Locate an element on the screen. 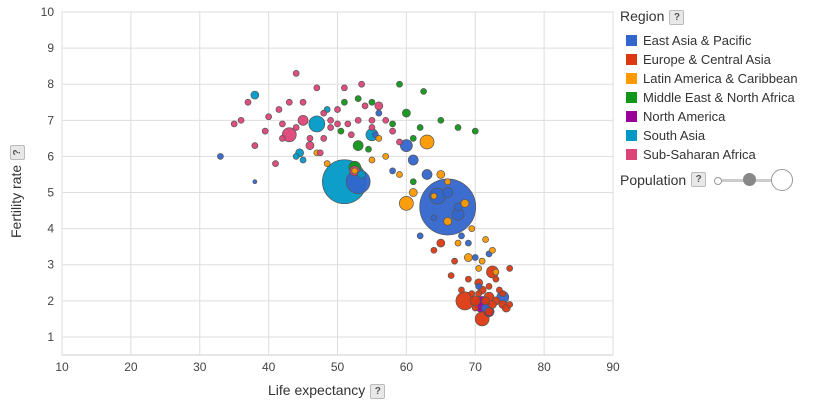  population-size-slider is located at coordinates (754, 179).